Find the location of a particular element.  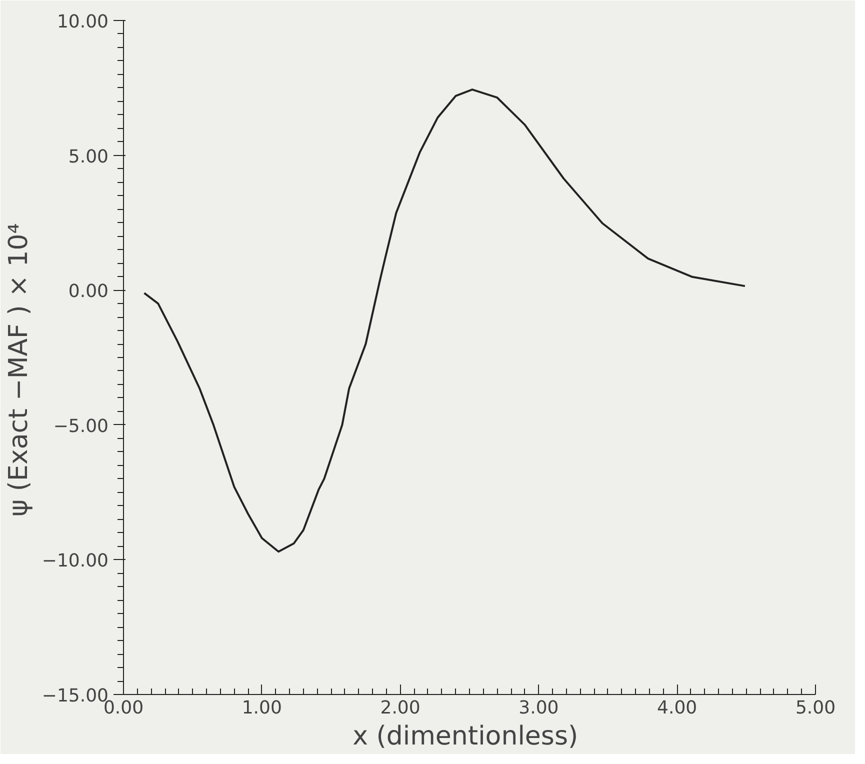

x-tick-label: 4.00 is located at coordinates (677, 708).